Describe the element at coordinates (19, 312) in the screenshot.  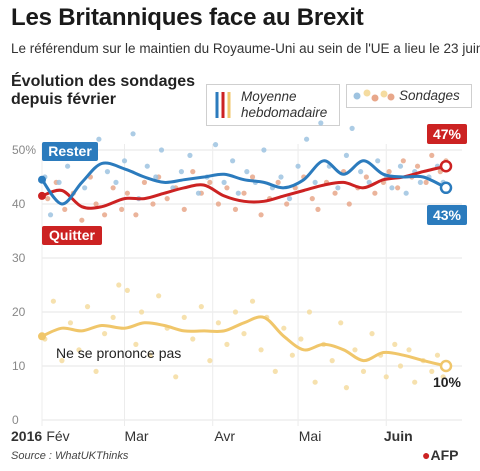
I see `y-tick-label: 20` at that location.